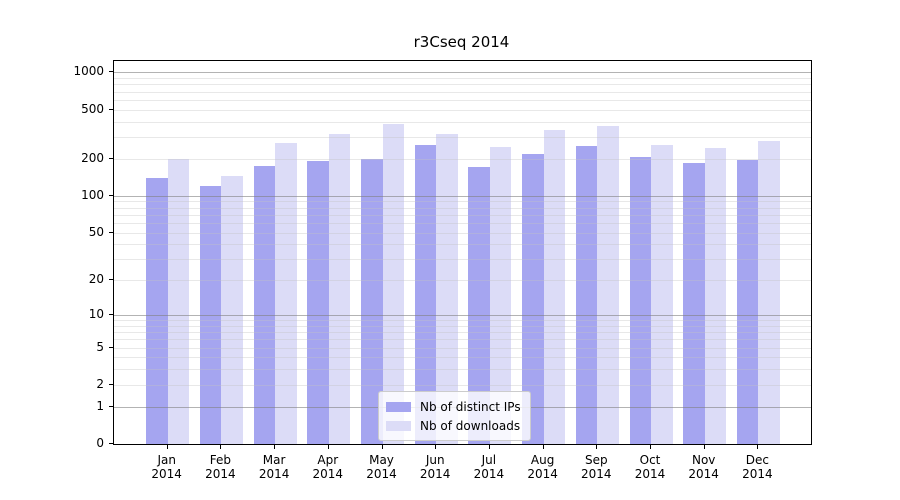 The image size is (900, 500). Describe the element at coordinates (398, 406) in the screenshot. I see `legend-swatch-ips` at that location.